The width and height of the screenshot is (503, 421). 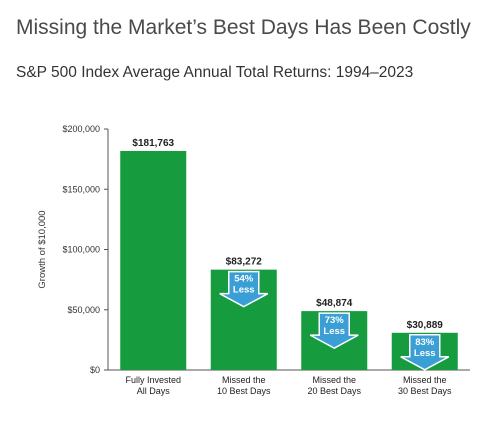 What do you see at coordinates (334, 391) in the screenshot?
I see `x-tick-label: 20 Best Days` at bounding box center [334, 391].